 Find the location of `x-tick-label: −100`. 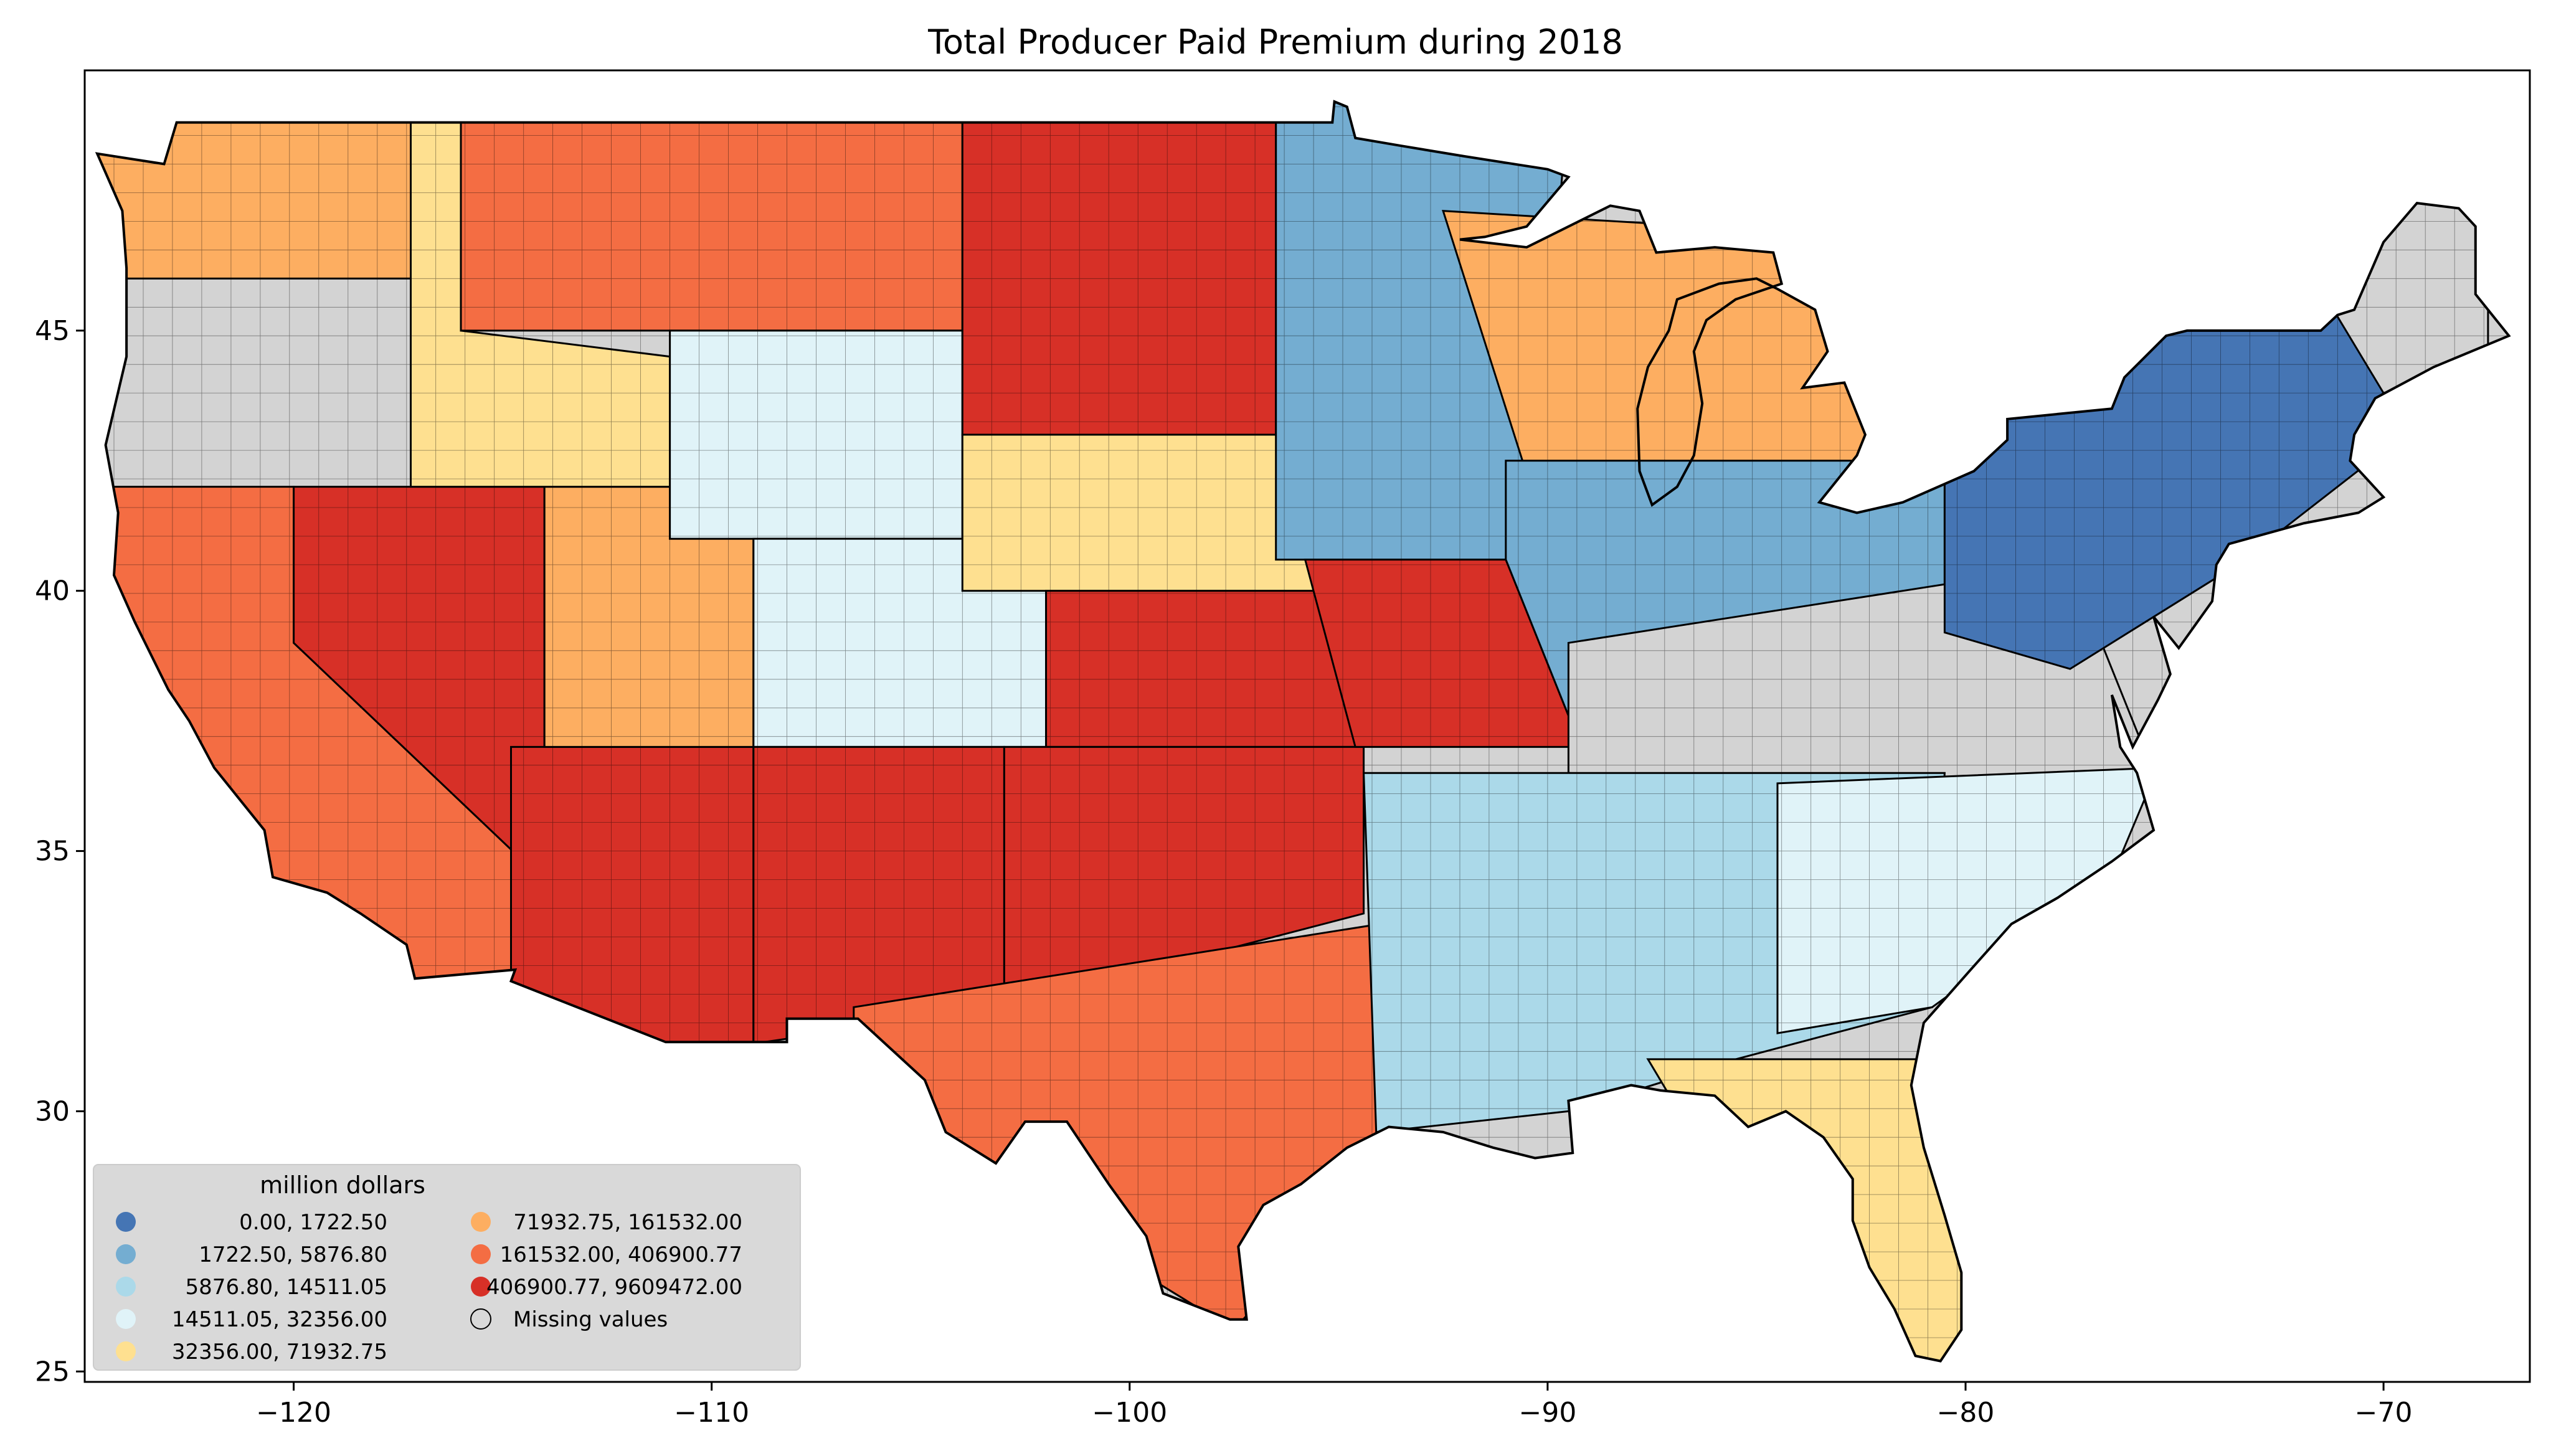

x-tick-label: −100 is located at coordinates (1129, 1413).